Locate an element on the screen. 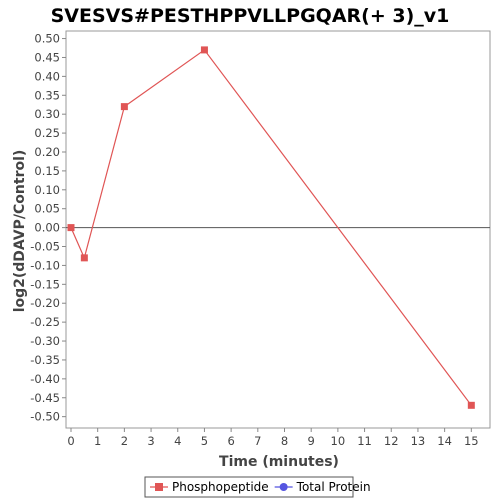 The width and height of the screenshot is (500, 500). x-tick-label: 6 is located at coordinates (230, 441).